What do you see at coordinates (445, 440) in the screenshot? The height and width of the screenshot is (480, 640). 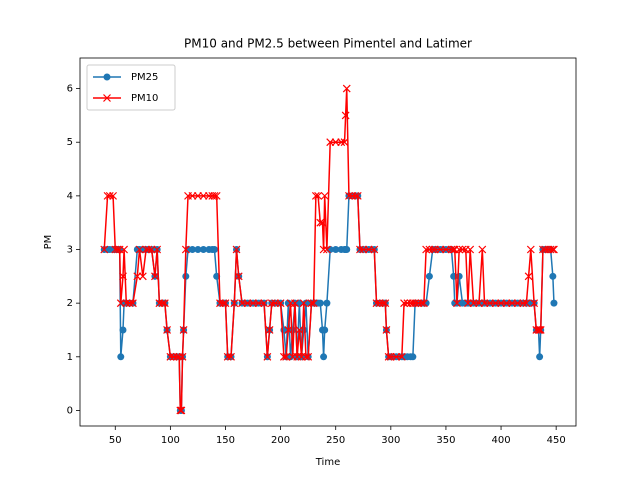 I see `x-tick-label: 350` at bounding box center [445, 440].